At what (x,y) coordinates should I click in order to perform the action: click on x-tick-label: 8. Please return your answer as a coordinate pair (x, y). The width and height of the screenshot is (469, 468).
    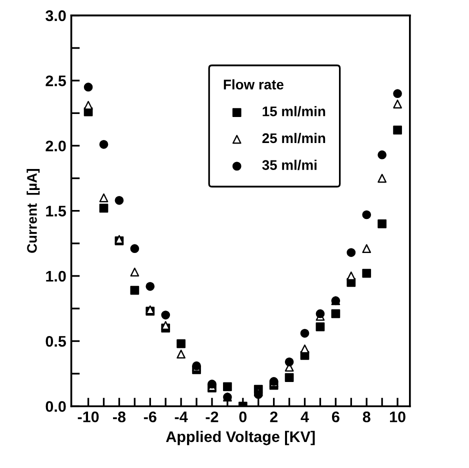
    Looking at the image, I should click on (366, 416).